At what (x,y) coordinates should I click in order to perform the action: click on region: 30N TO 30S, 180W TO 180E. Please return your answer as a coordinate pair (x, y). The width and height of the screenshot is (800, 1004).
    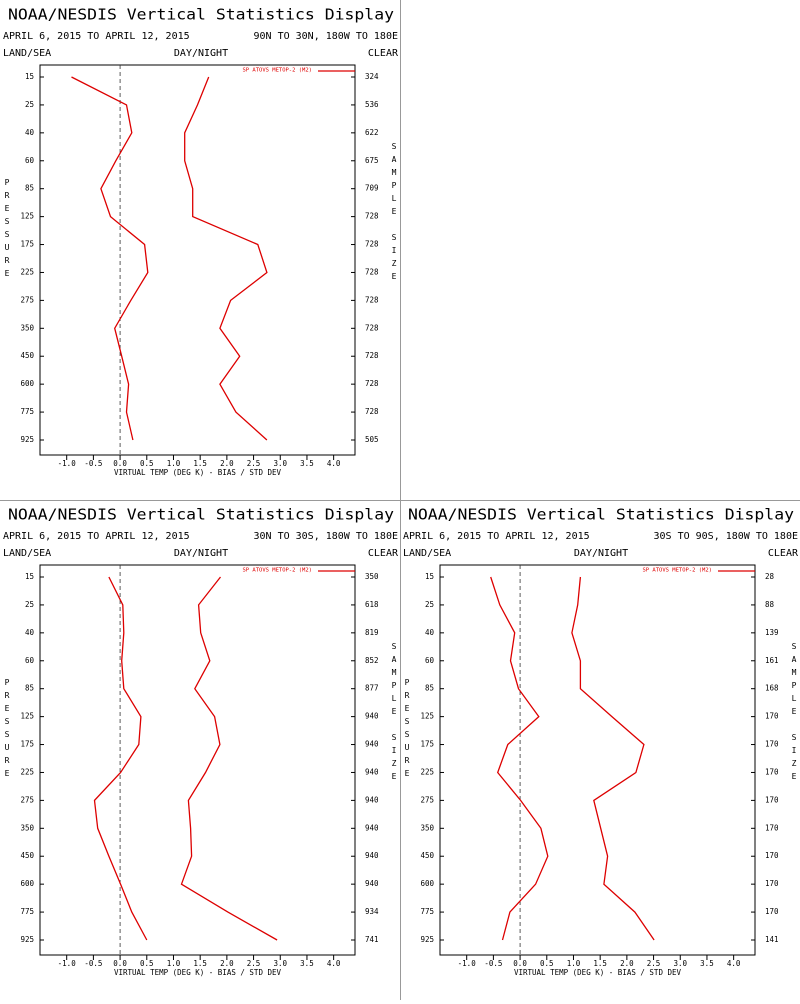
    Looking at the image, I should click on (326, 536).